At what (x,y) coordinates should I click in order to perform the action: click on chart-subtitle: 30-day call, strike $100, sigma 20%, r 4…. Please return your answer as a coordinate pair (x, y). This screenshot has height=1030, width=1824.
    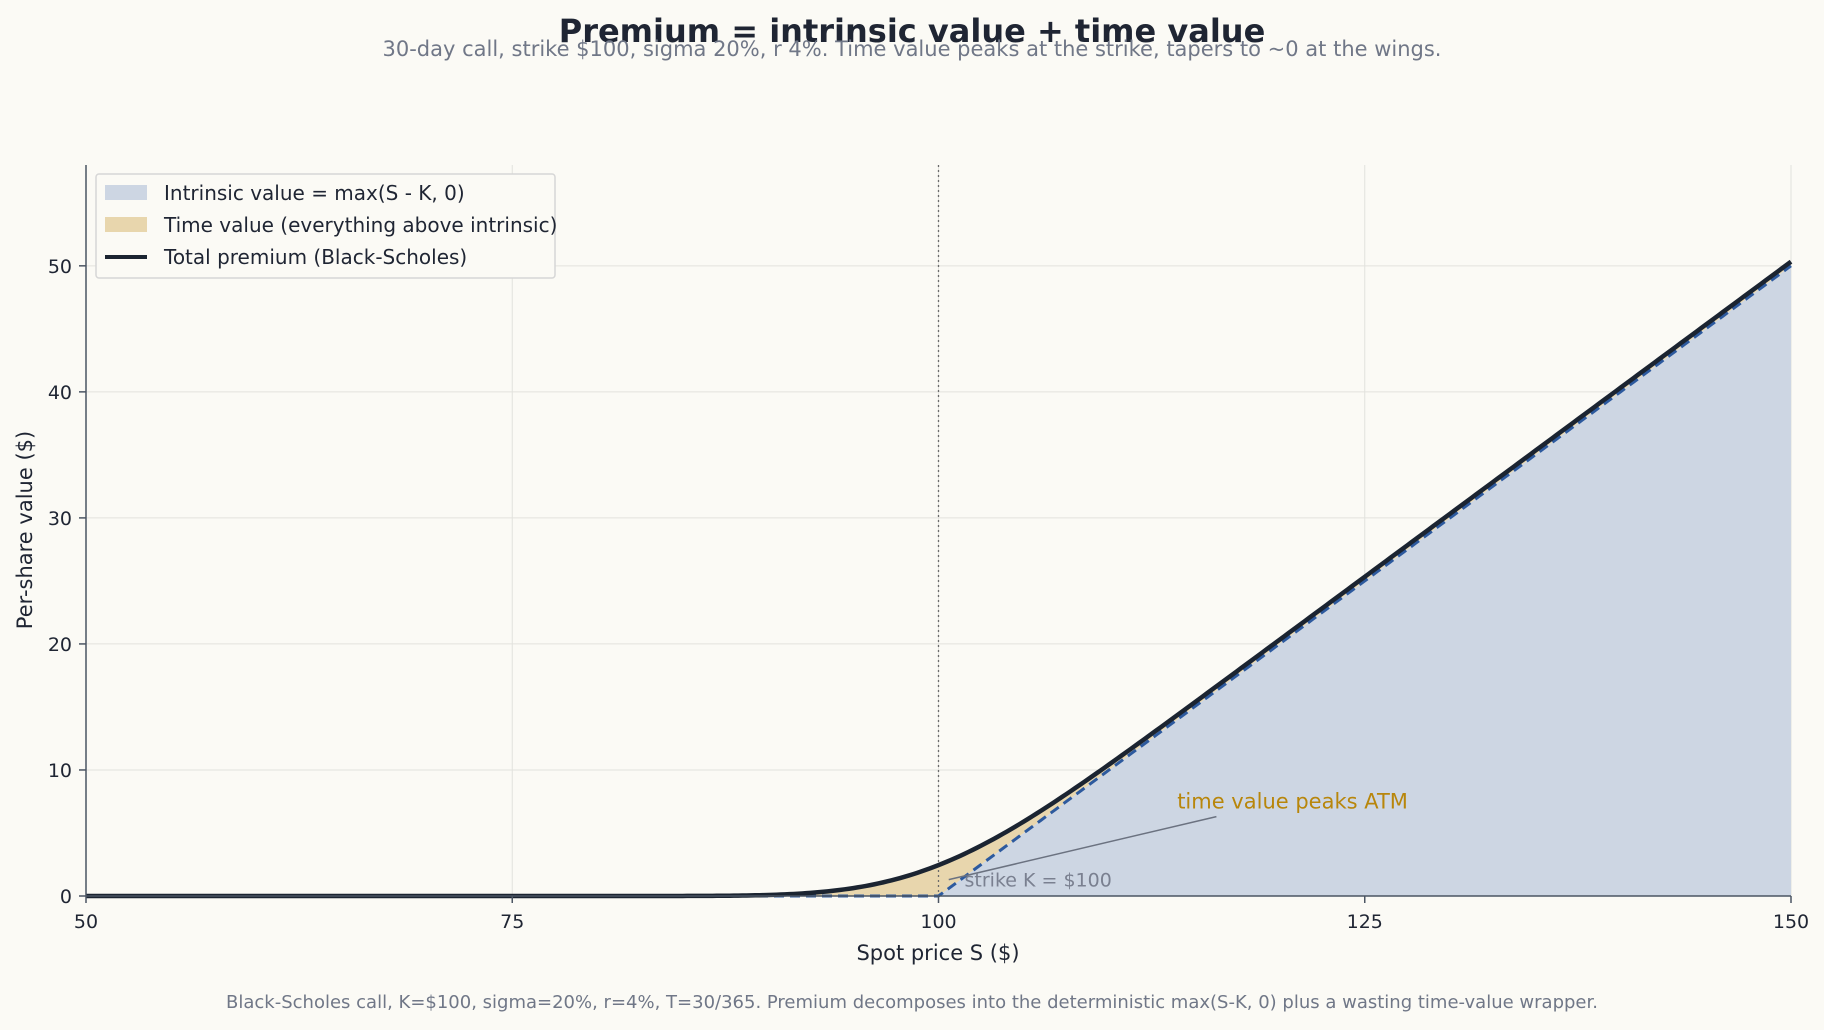
    Looking at the image, I should click on (911, 49).